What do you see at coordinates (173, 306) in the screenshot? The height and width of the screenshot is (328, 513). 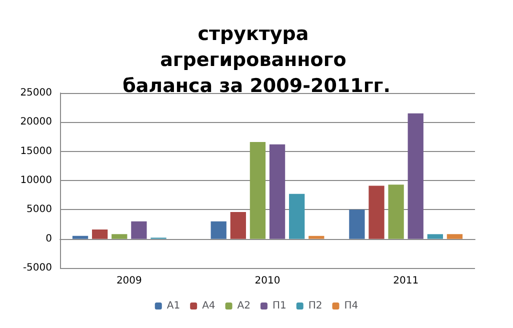 I see `legend-label: А1` at bounding box center [173, 306].